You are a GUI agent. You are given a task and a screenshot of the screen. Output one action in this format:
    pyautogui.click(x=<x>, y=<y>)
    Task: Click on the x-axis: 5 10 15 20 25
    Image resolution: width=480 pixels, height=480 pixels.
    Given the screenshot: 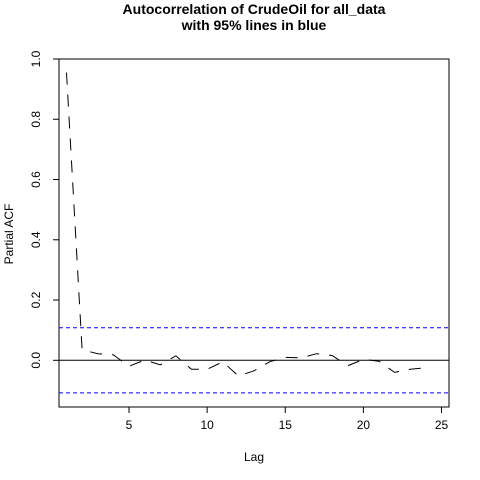 What is the action you would take?
    pyautogui.click(x=287, y=419)
    